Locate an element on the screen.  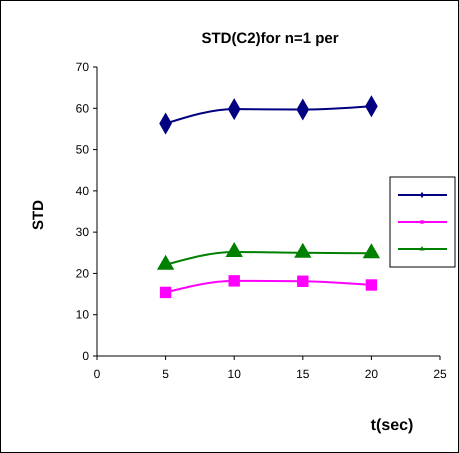
x-tick-label: 0 is located at coordinates (97, 374).